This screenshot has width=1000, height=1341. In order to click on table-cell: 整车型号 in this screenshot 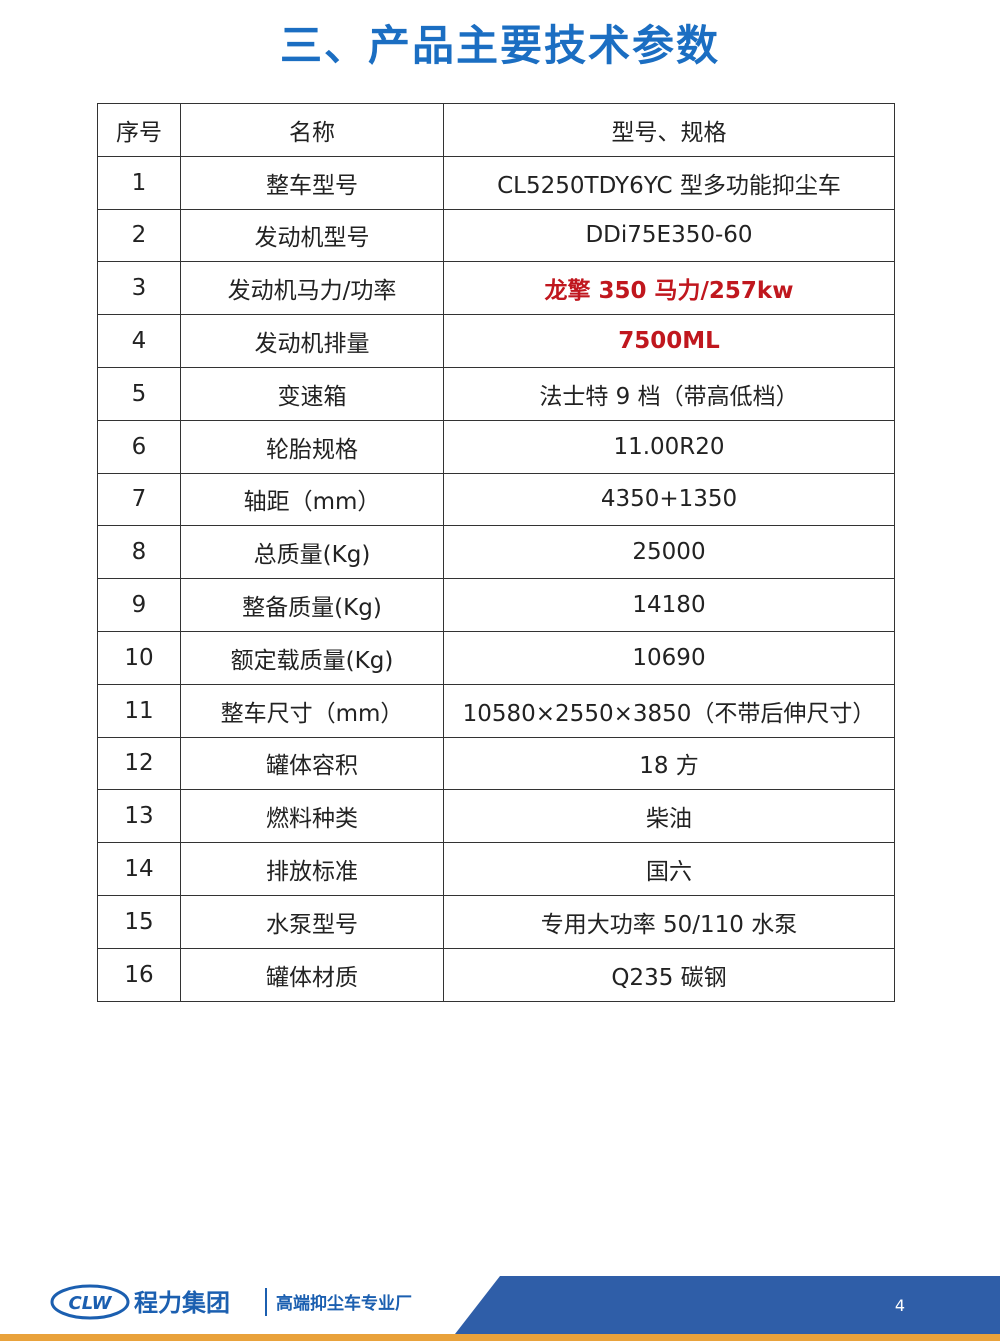, I will do `click(312, 182)`.